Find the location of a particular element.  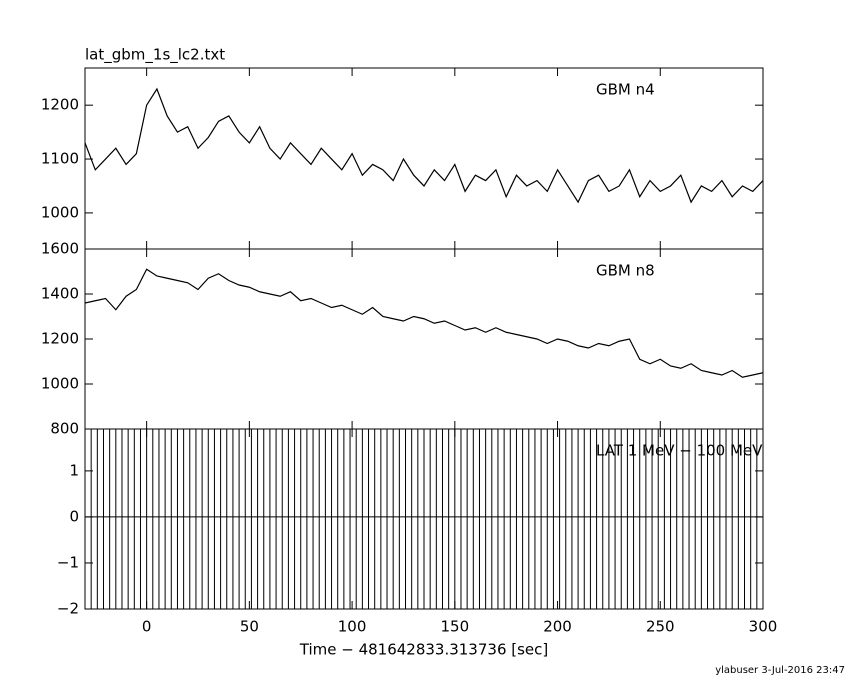

chart-title: lat_gbm_1s_lc2.txt is located at coordinates (155, 55).